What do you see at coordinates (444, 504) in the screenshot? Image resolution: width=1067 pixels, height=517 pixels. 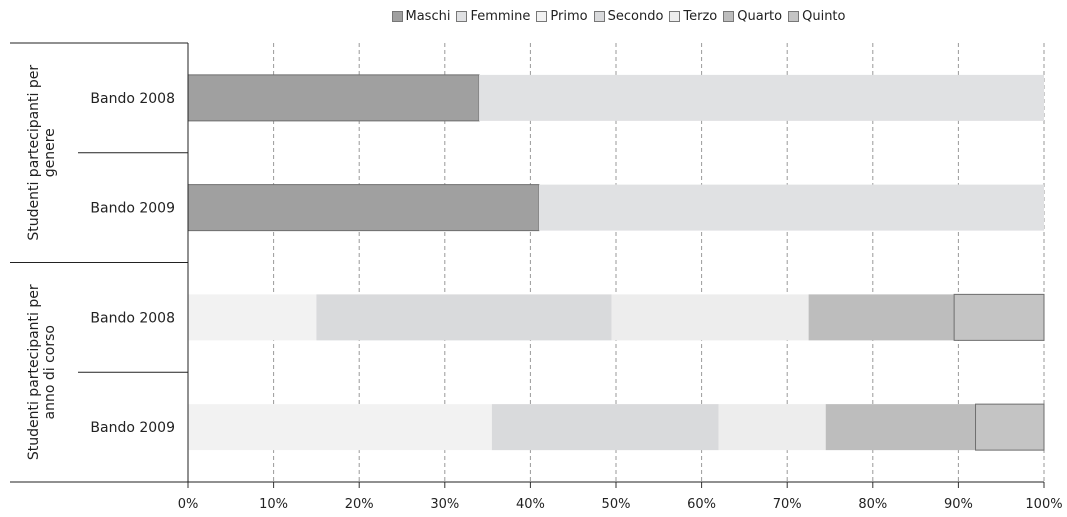 I see `x-tick-label: 30%` at bounding box center [444, 504].